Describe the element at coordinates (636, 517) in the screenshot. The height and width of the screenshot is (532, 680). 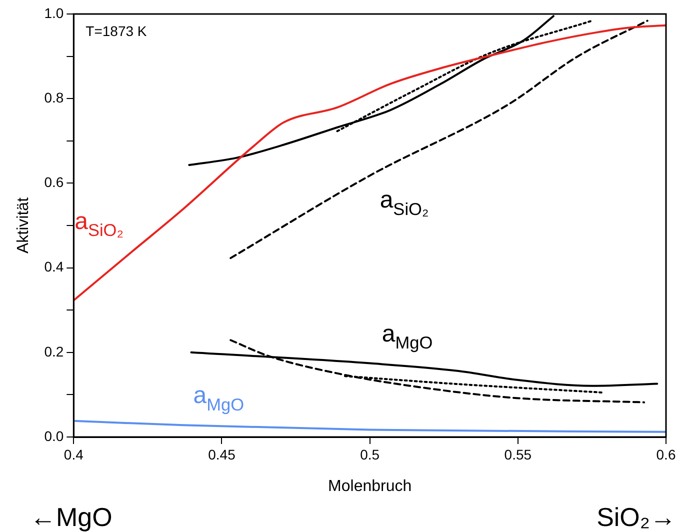
I see `text: SiO₂→` at that location.